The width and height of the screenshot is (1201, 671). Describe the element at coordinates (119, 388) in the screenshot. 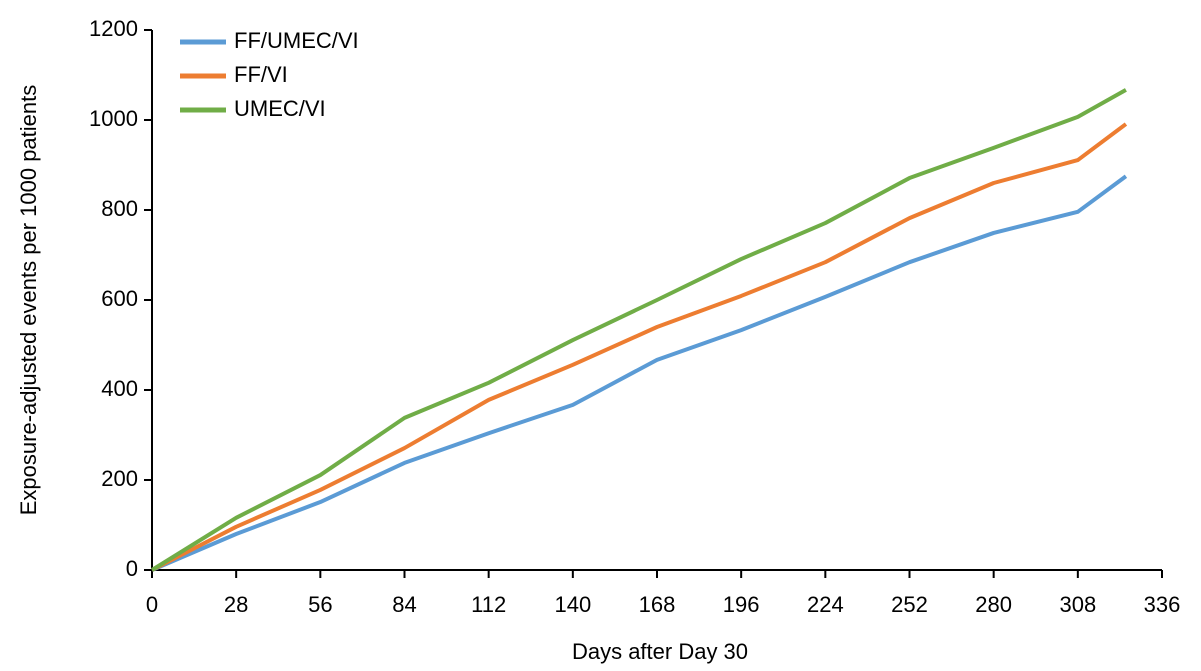

I see `y-tick-label: 400` at that location.